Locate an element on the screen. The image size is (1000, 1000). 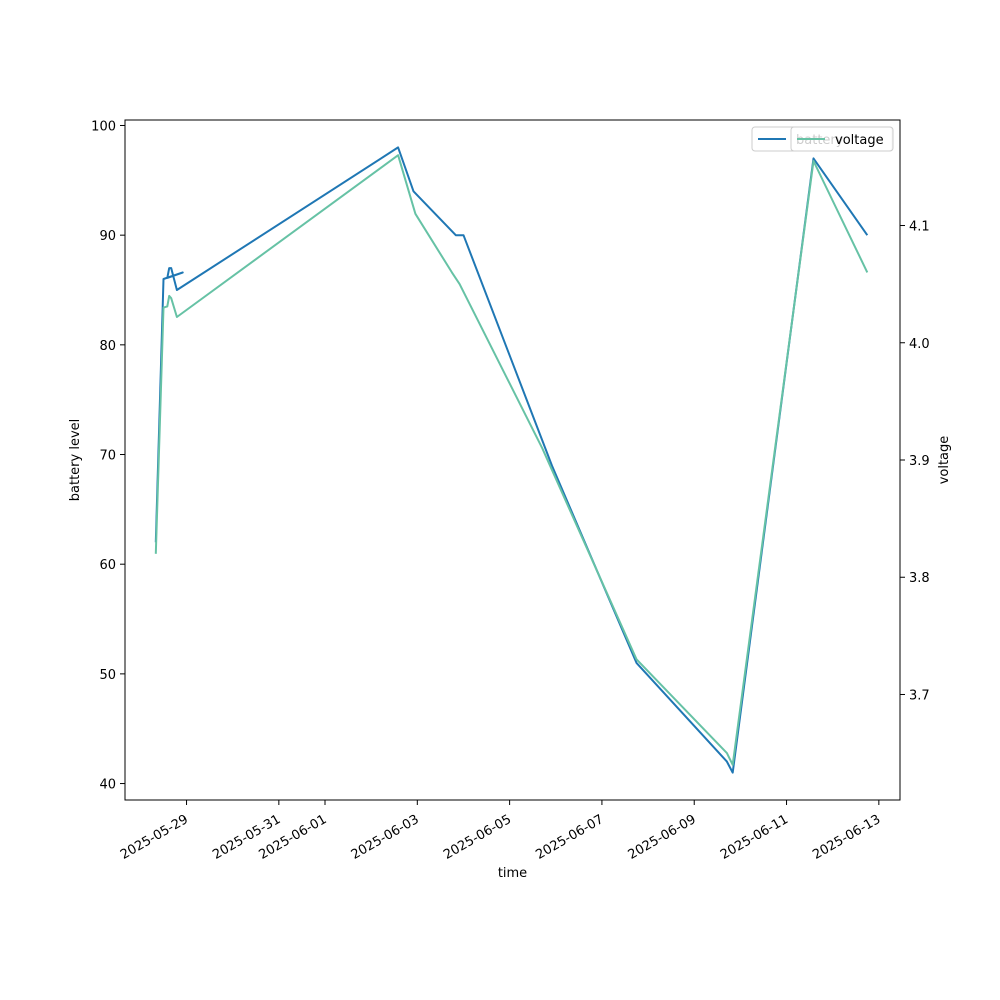
right-y-axis-label: voltage is located at coordinates (944, 460).